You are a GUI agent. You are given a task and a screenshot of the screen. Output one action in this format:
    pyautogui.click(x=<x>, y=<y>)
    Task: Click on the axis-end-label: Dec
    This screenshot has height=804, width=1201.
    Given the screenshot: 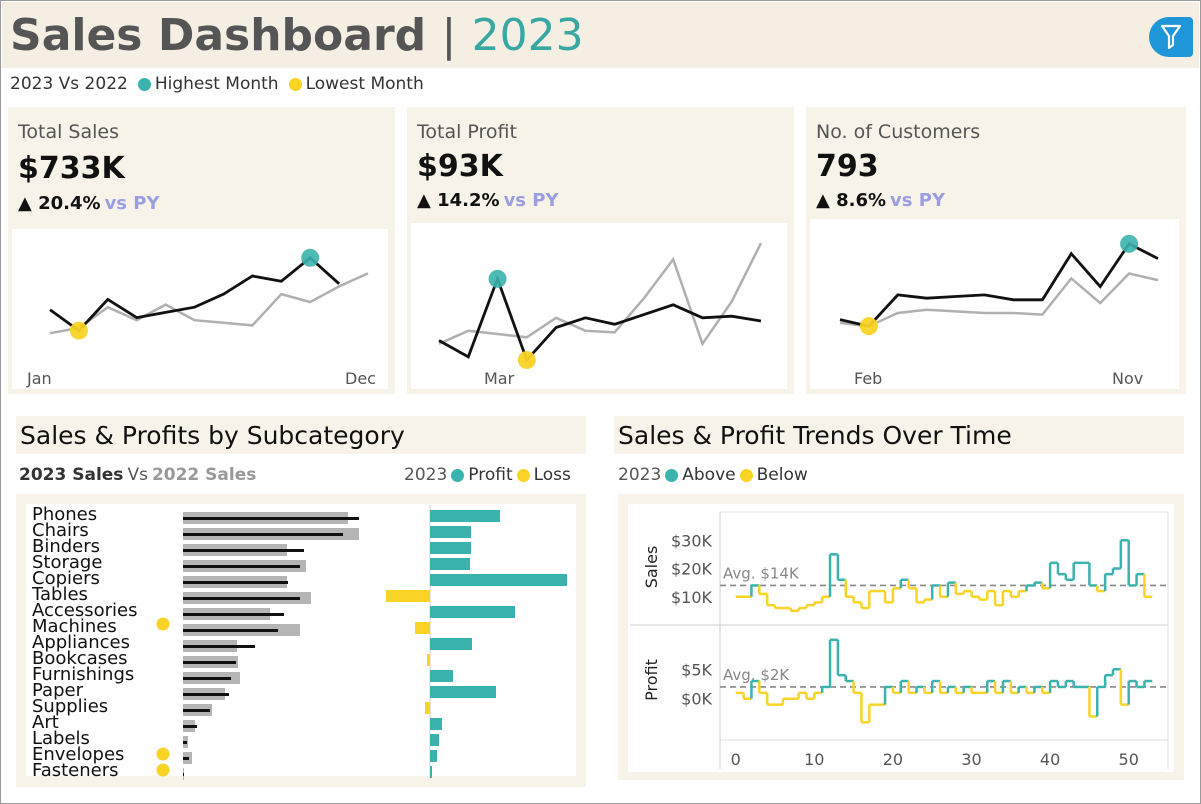 What is the action you would take?
    pyautogui.click(x=360, y=378)
    